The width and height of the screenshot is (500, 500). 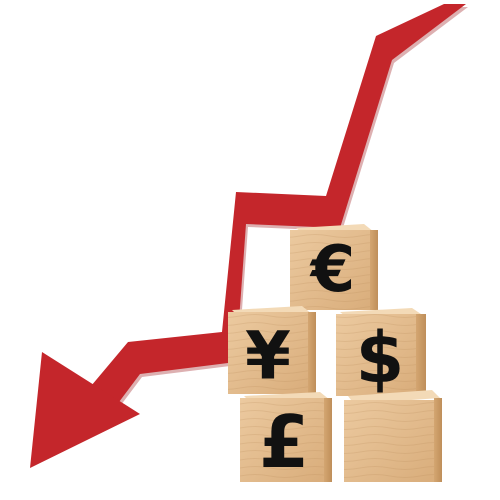 I want to click on block-dollar: $, so click(x=381, y=353).